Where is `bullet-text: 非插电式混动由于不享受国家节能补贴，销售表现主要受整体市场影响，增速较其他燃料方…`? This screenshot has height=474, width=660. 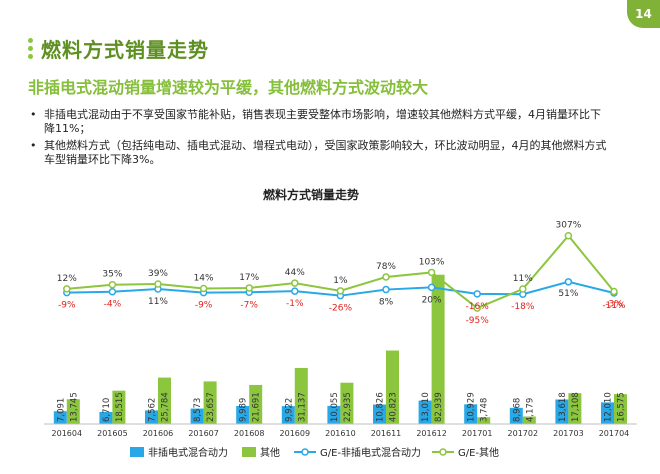 bullet-text: 非插电式混动由于不享受国家节能补贴，销售表现主要受整体市场影响，增速较其他燃料方… is located at coordinates (322, 121).